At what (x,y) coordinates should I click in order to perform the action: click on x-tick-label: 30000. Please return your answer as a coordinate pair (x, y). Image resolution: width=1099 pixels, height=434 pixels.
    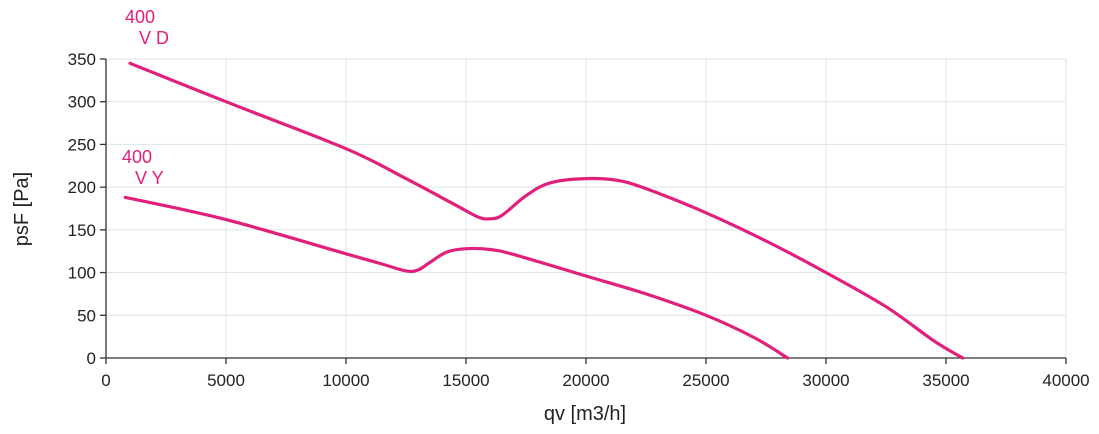
    Looking at the image, I should click on (825, 380).